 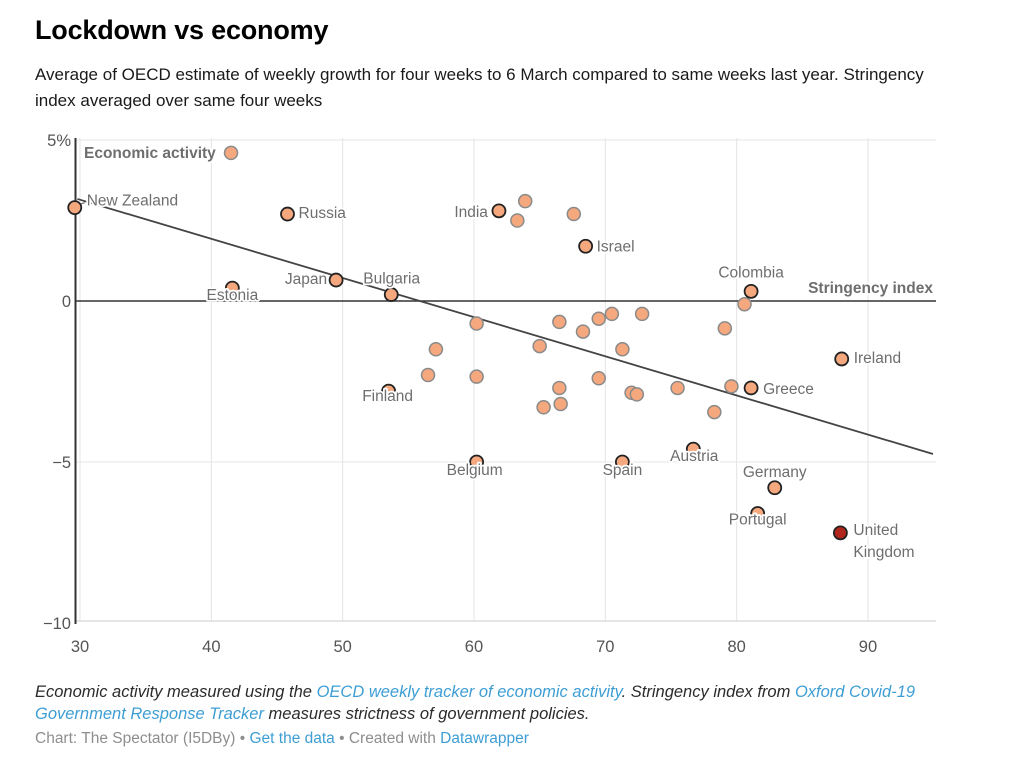 What do you see at coordinates (287, 214) in the screenshot?
I see `data-point-russia` at bounding box center [287, 214].